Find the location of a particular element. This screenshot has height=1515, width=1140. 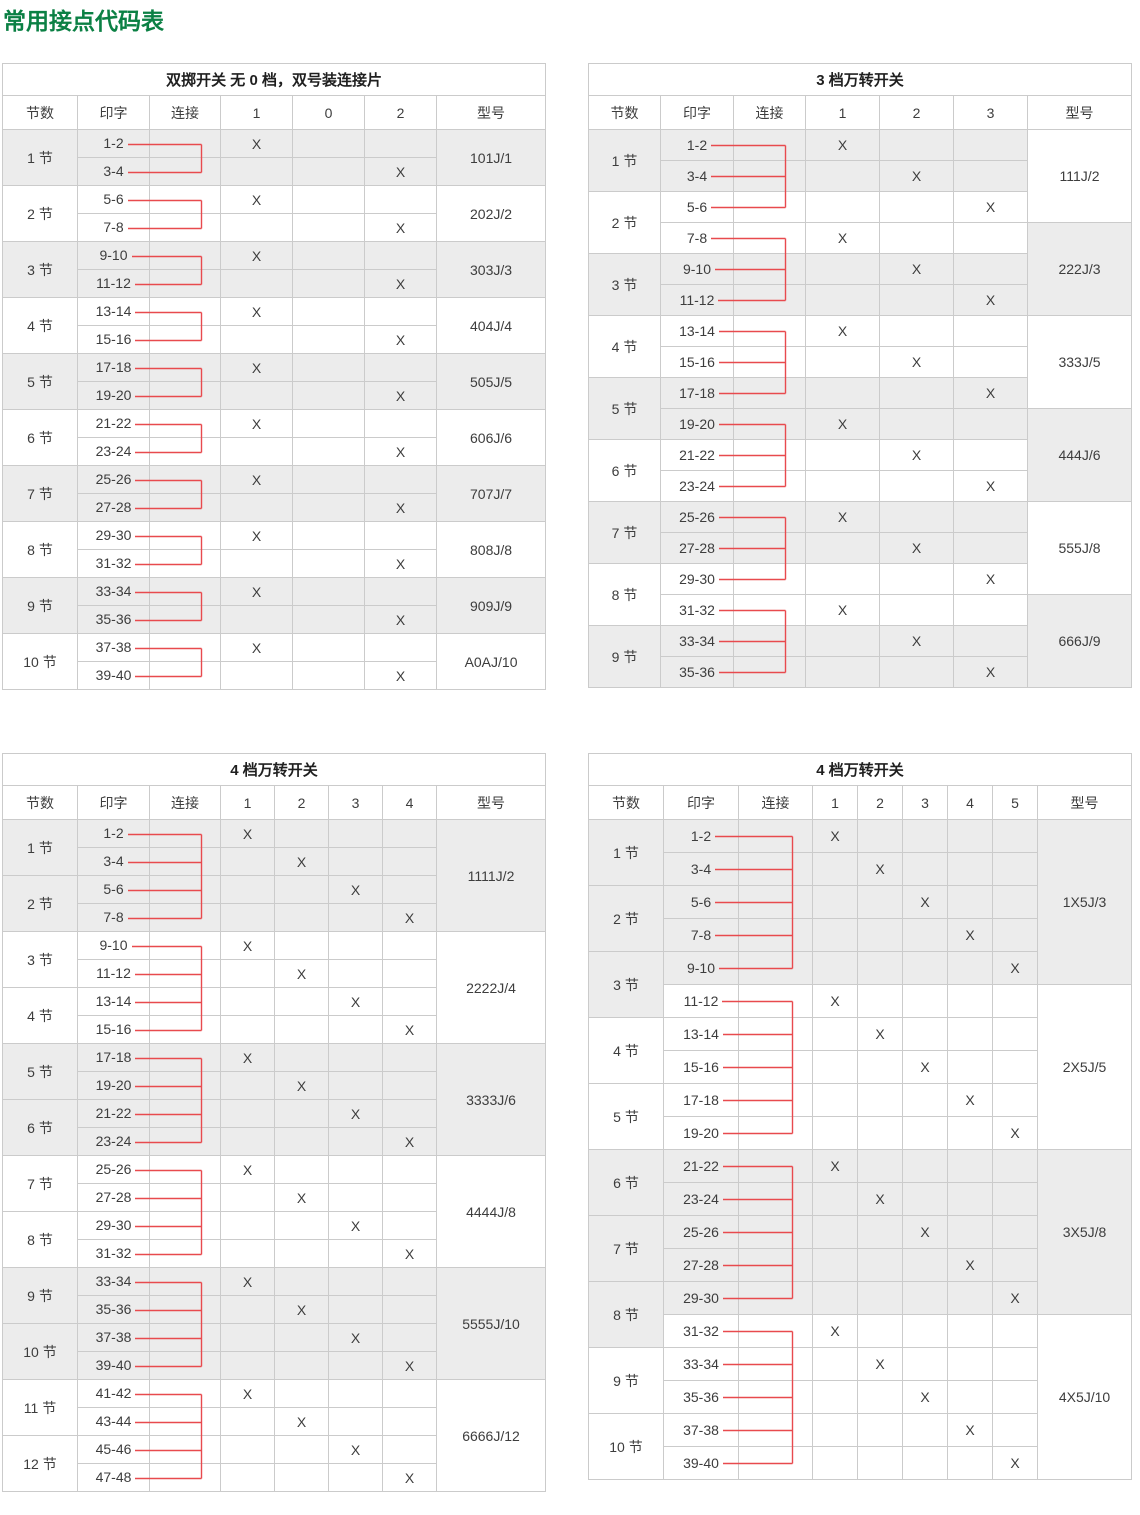

table-row: 10 节 37-38 X A0AJ/10 is located at coordinates (274, 661).